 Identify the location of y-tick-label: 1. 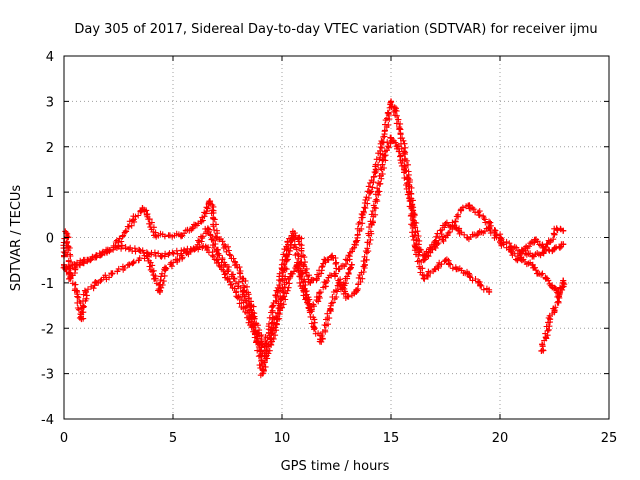
(50, 193).